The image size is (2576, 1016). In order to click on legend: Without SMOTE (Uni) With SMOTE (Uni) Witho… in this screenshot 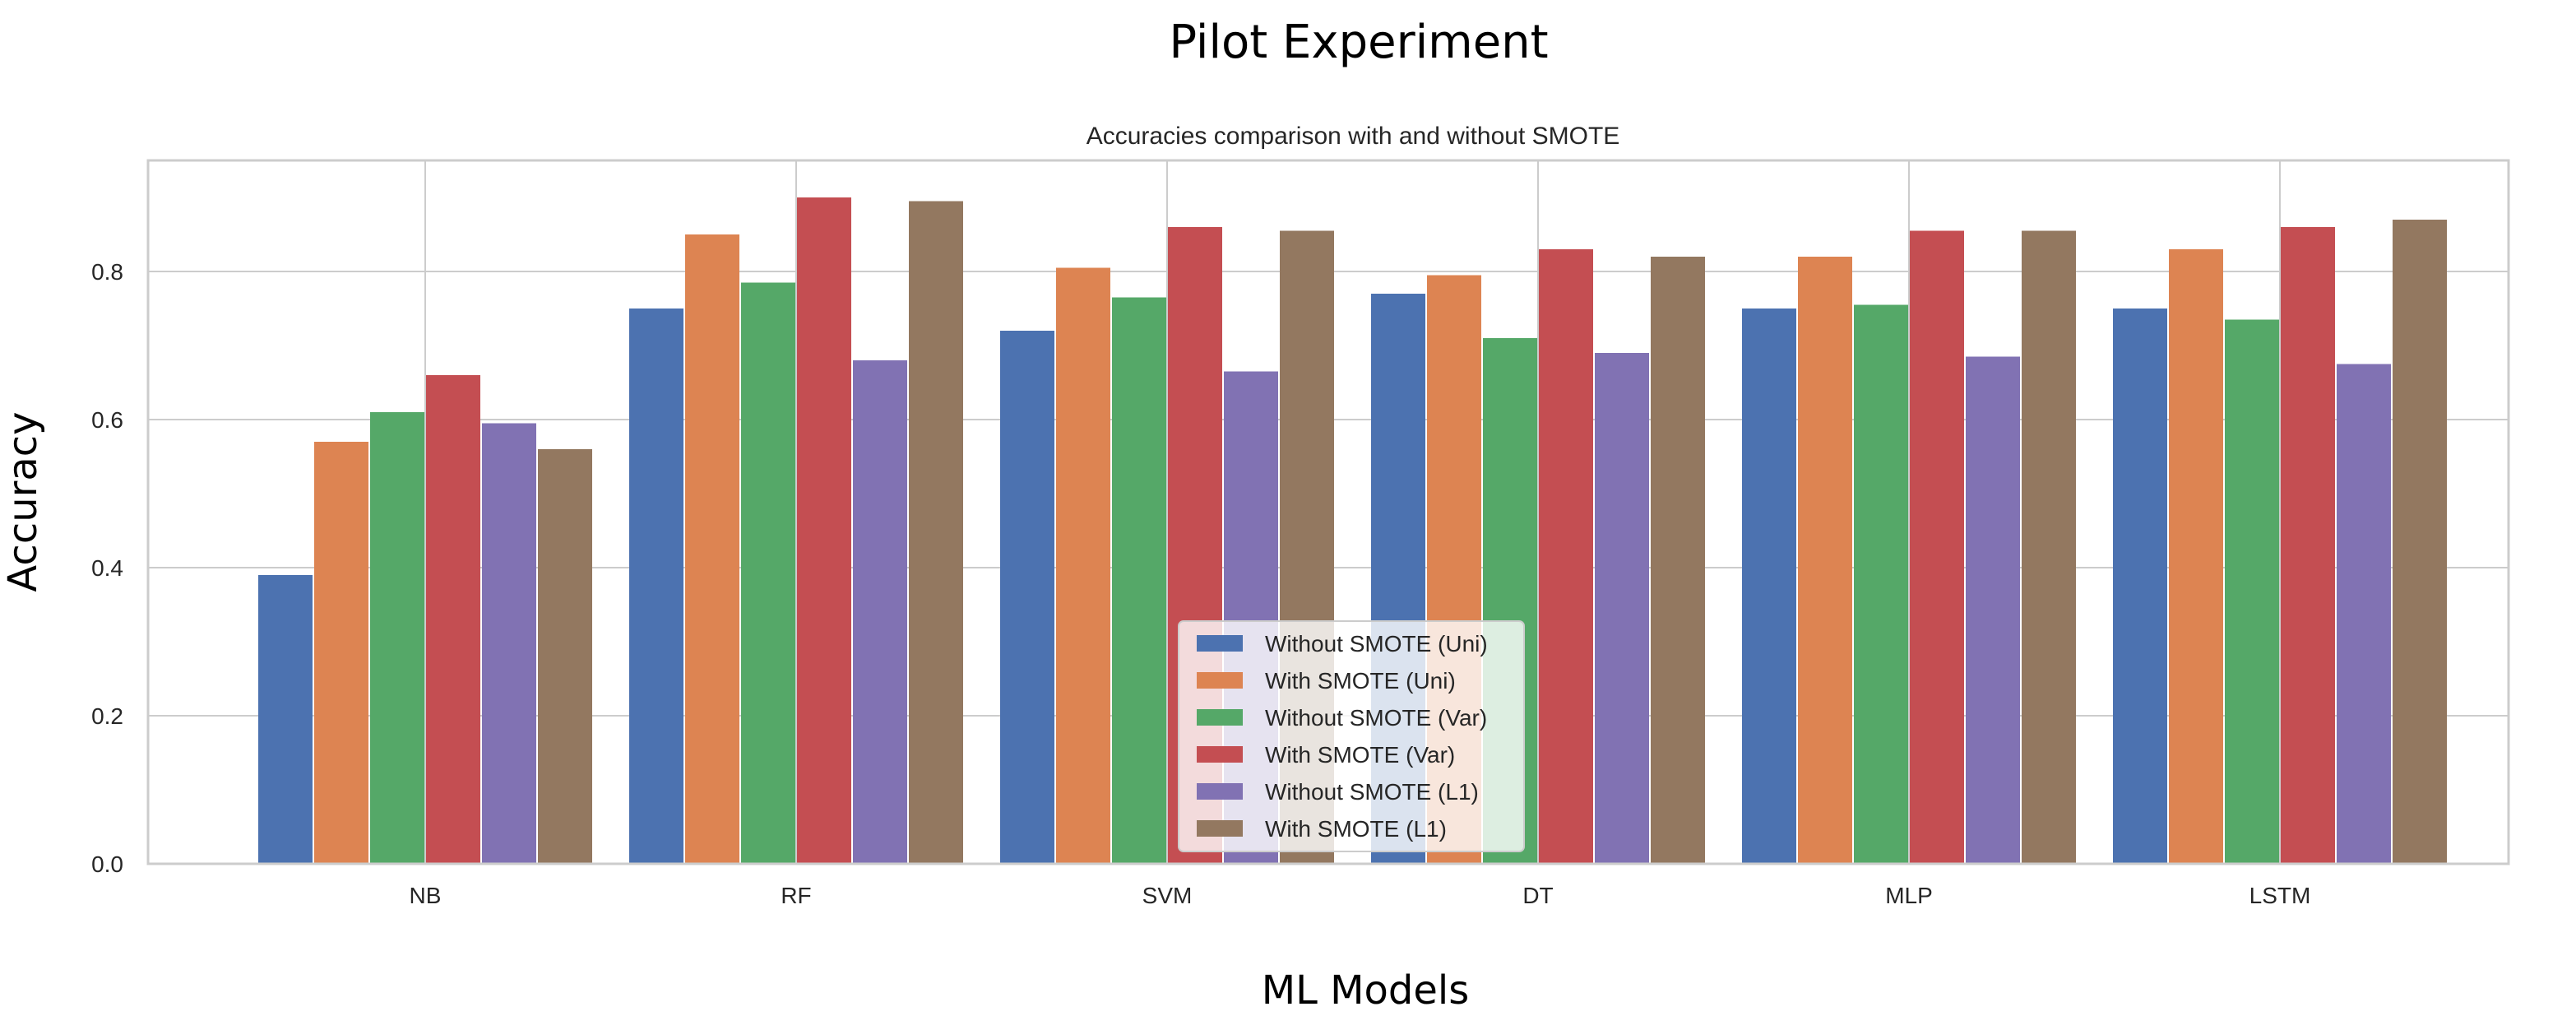, I will do `click(1352, 736)`.